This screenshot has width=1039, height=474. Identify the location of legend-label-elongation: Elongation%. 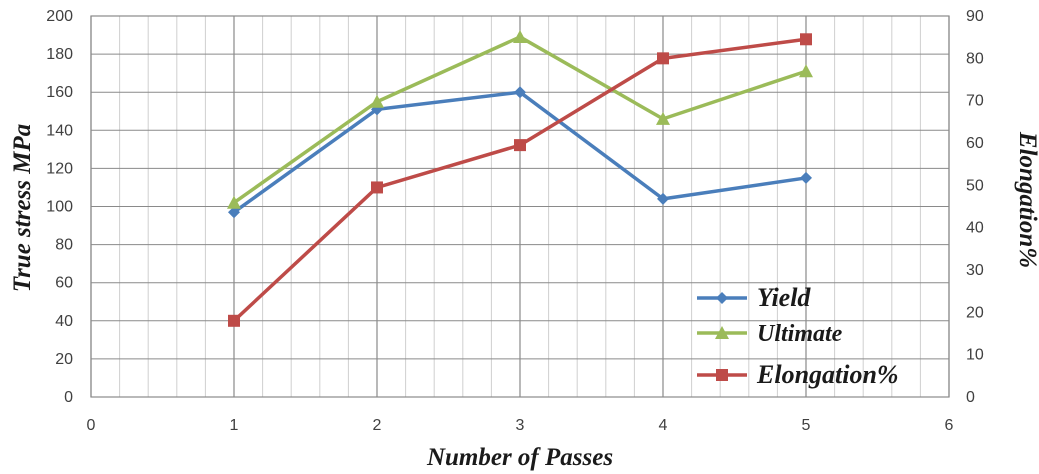
(827, 374).